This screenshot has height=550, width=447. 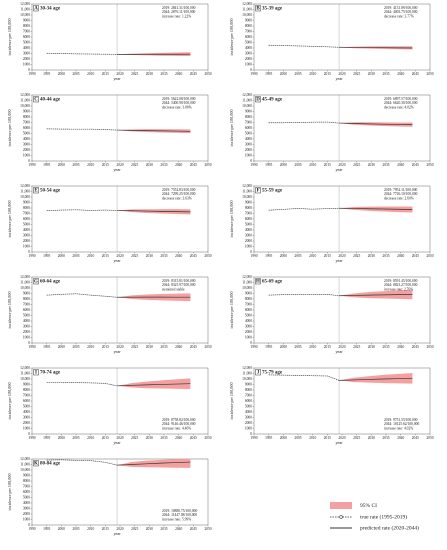 I want to click on ci-band, so click(x=154, y=384).